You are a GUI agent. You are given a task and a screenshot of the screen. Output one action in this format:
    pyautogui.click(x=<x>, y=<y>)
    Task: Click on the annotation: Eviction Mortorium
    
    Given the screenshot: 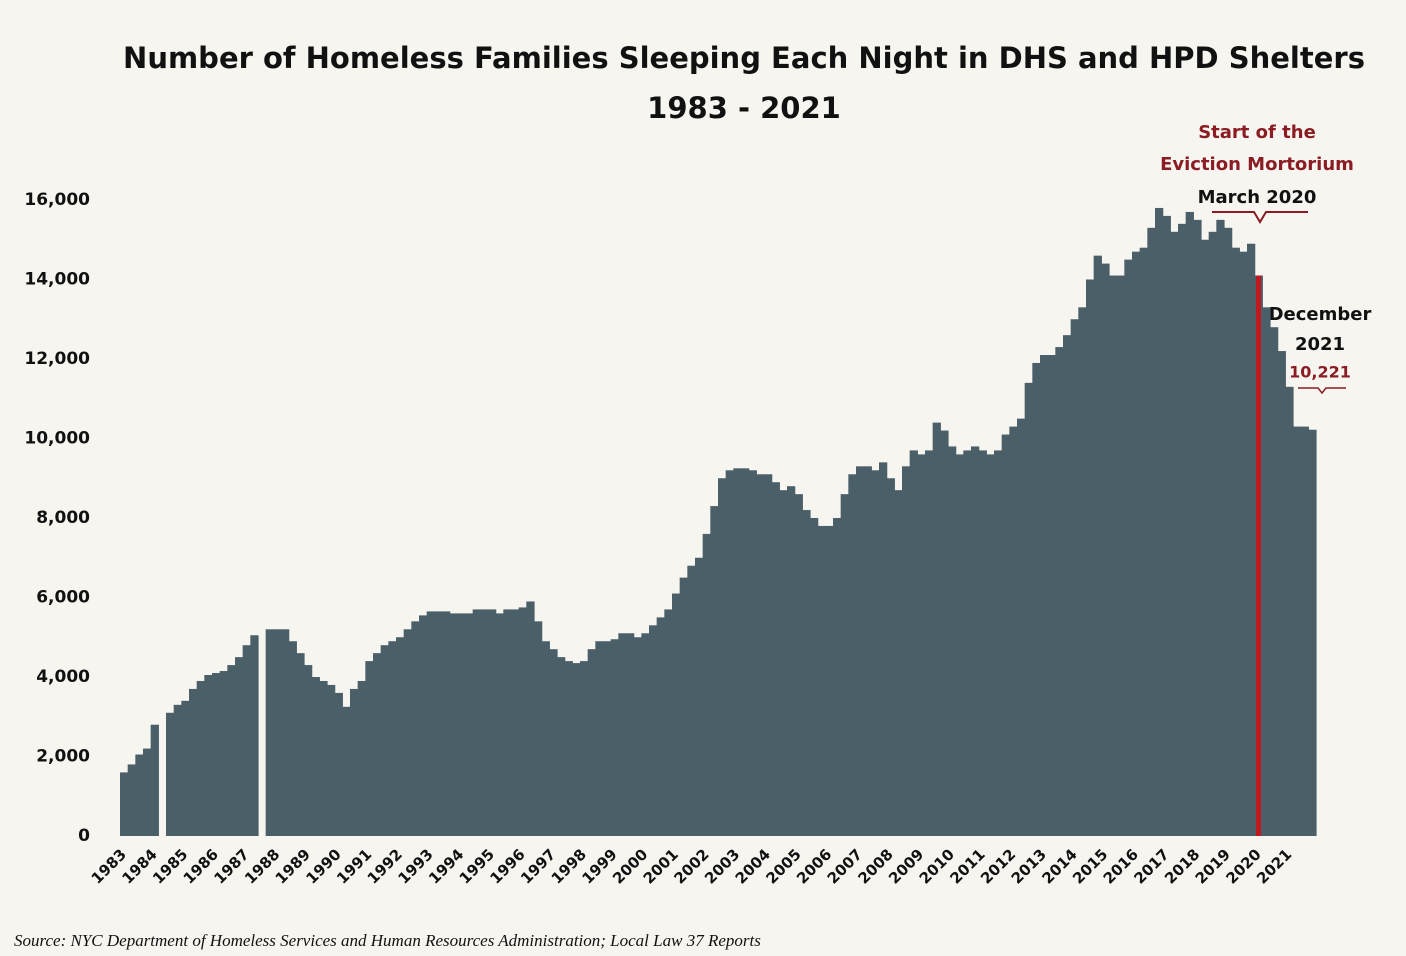 What is the action you would take?
    pyautogui.click(x=1257, y=164)
    